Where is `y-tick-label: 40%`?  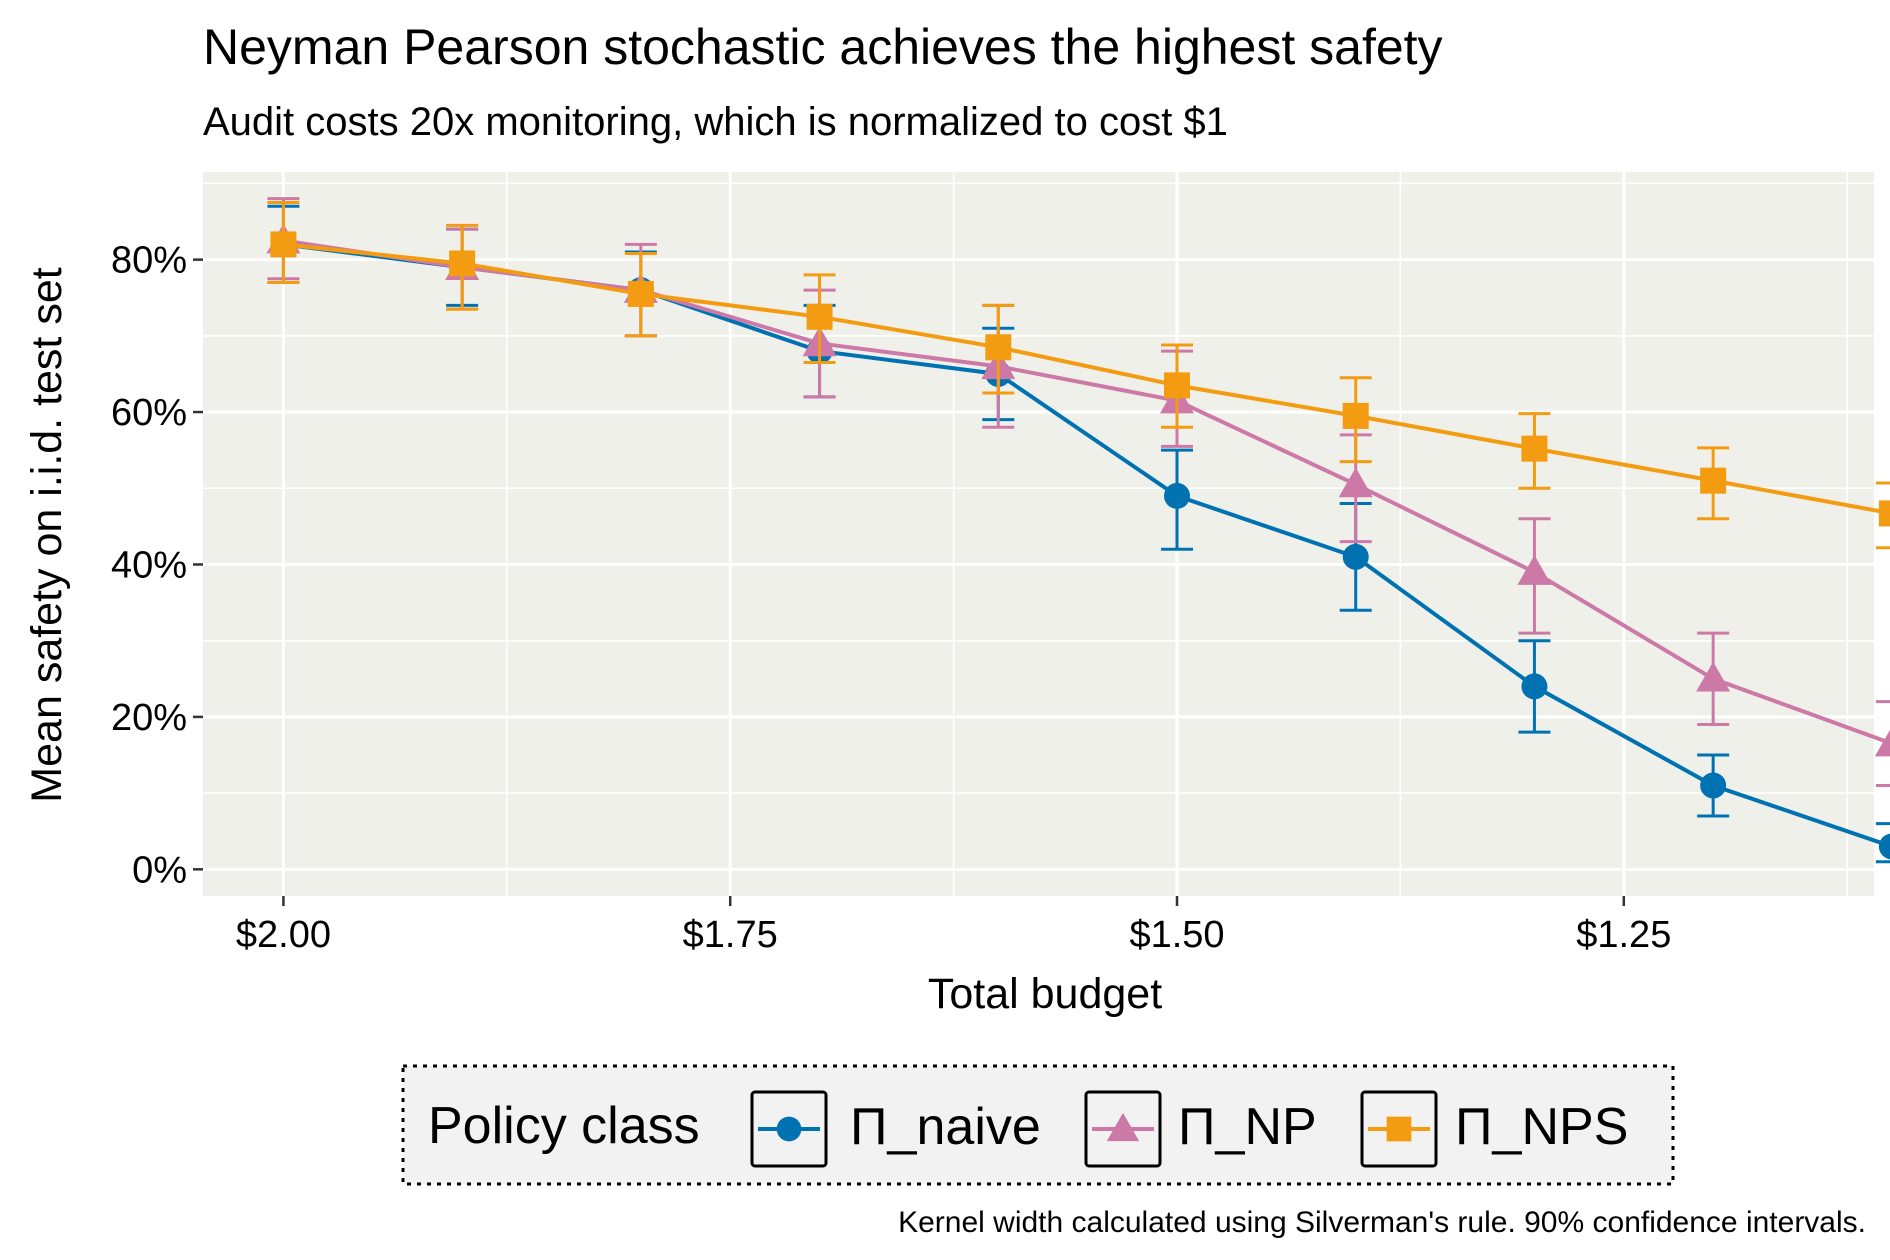 y-tick-label: 40% is located at coordinates (149, 565).